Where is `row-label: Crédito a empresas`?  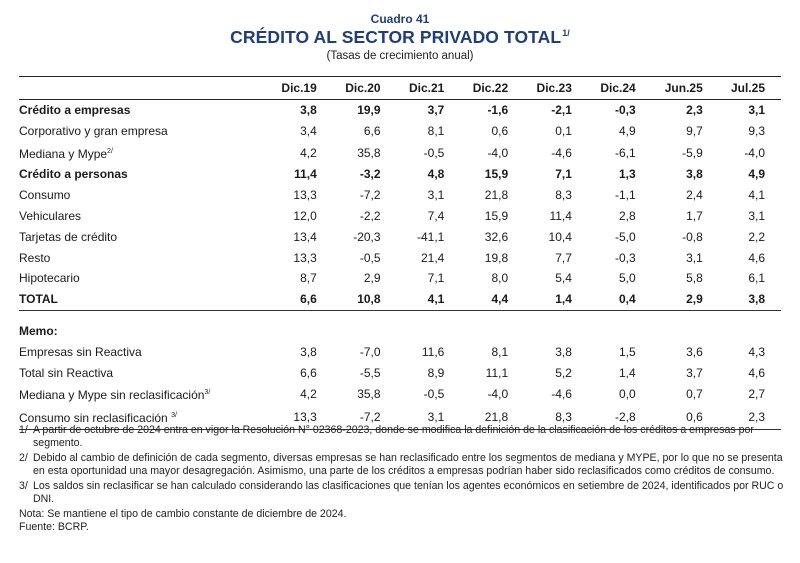
row-label: Crédito a empresas is located at coordinates (75, 110).